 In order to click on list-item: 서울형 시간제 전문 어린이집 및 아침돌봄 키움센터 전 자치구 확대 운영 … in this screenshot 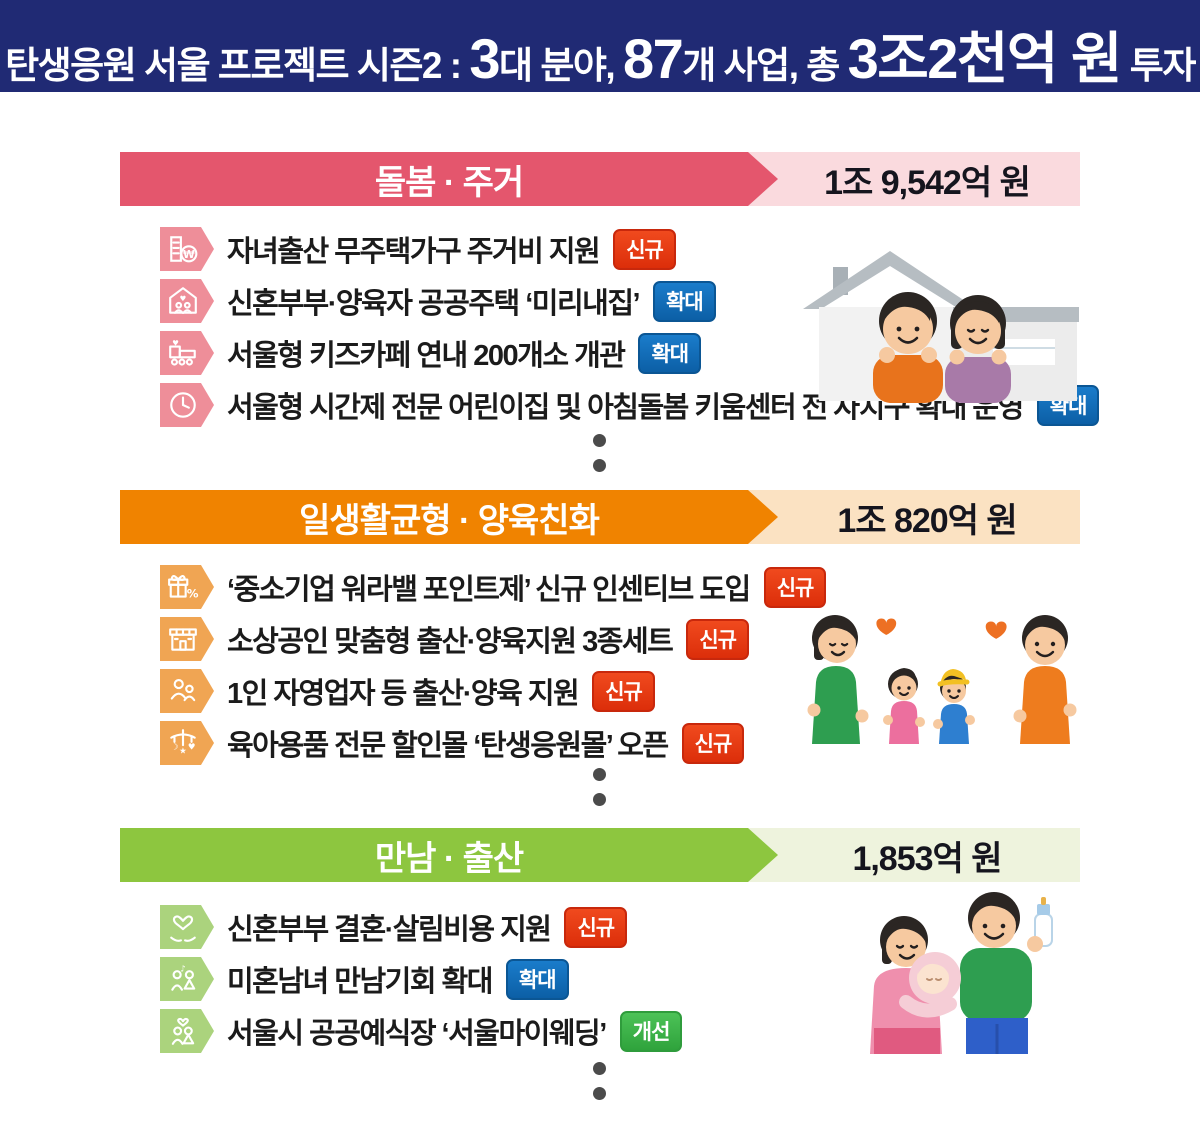, I will do `click(630, 405)`.